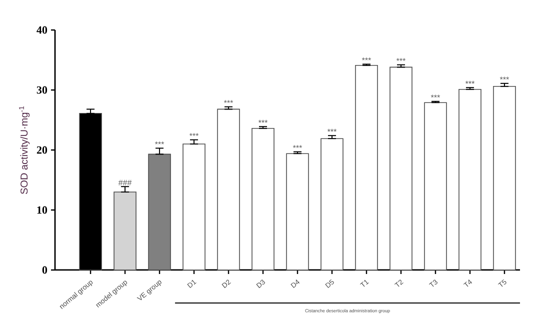  Describe the element at coordinates (125, 183) in the screenshot. I see `annotation: ###` at that location.